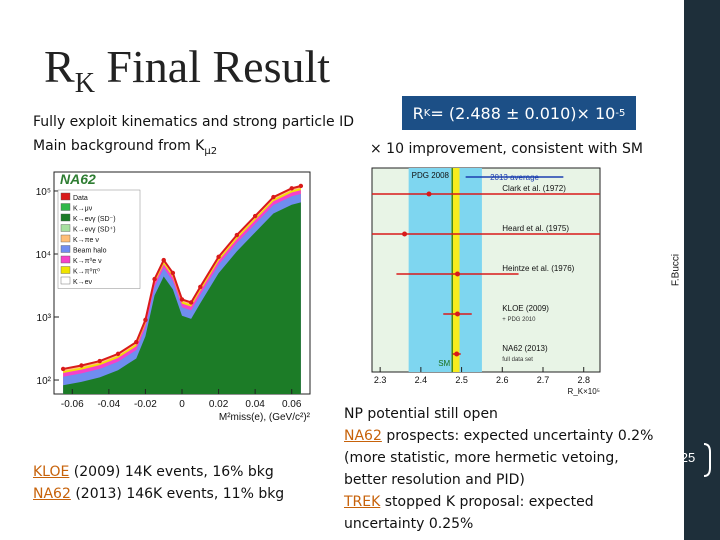  Describe the element at coordinates (363, 436) in the screenshot. I see `outlook-na62: NA62` at that location.